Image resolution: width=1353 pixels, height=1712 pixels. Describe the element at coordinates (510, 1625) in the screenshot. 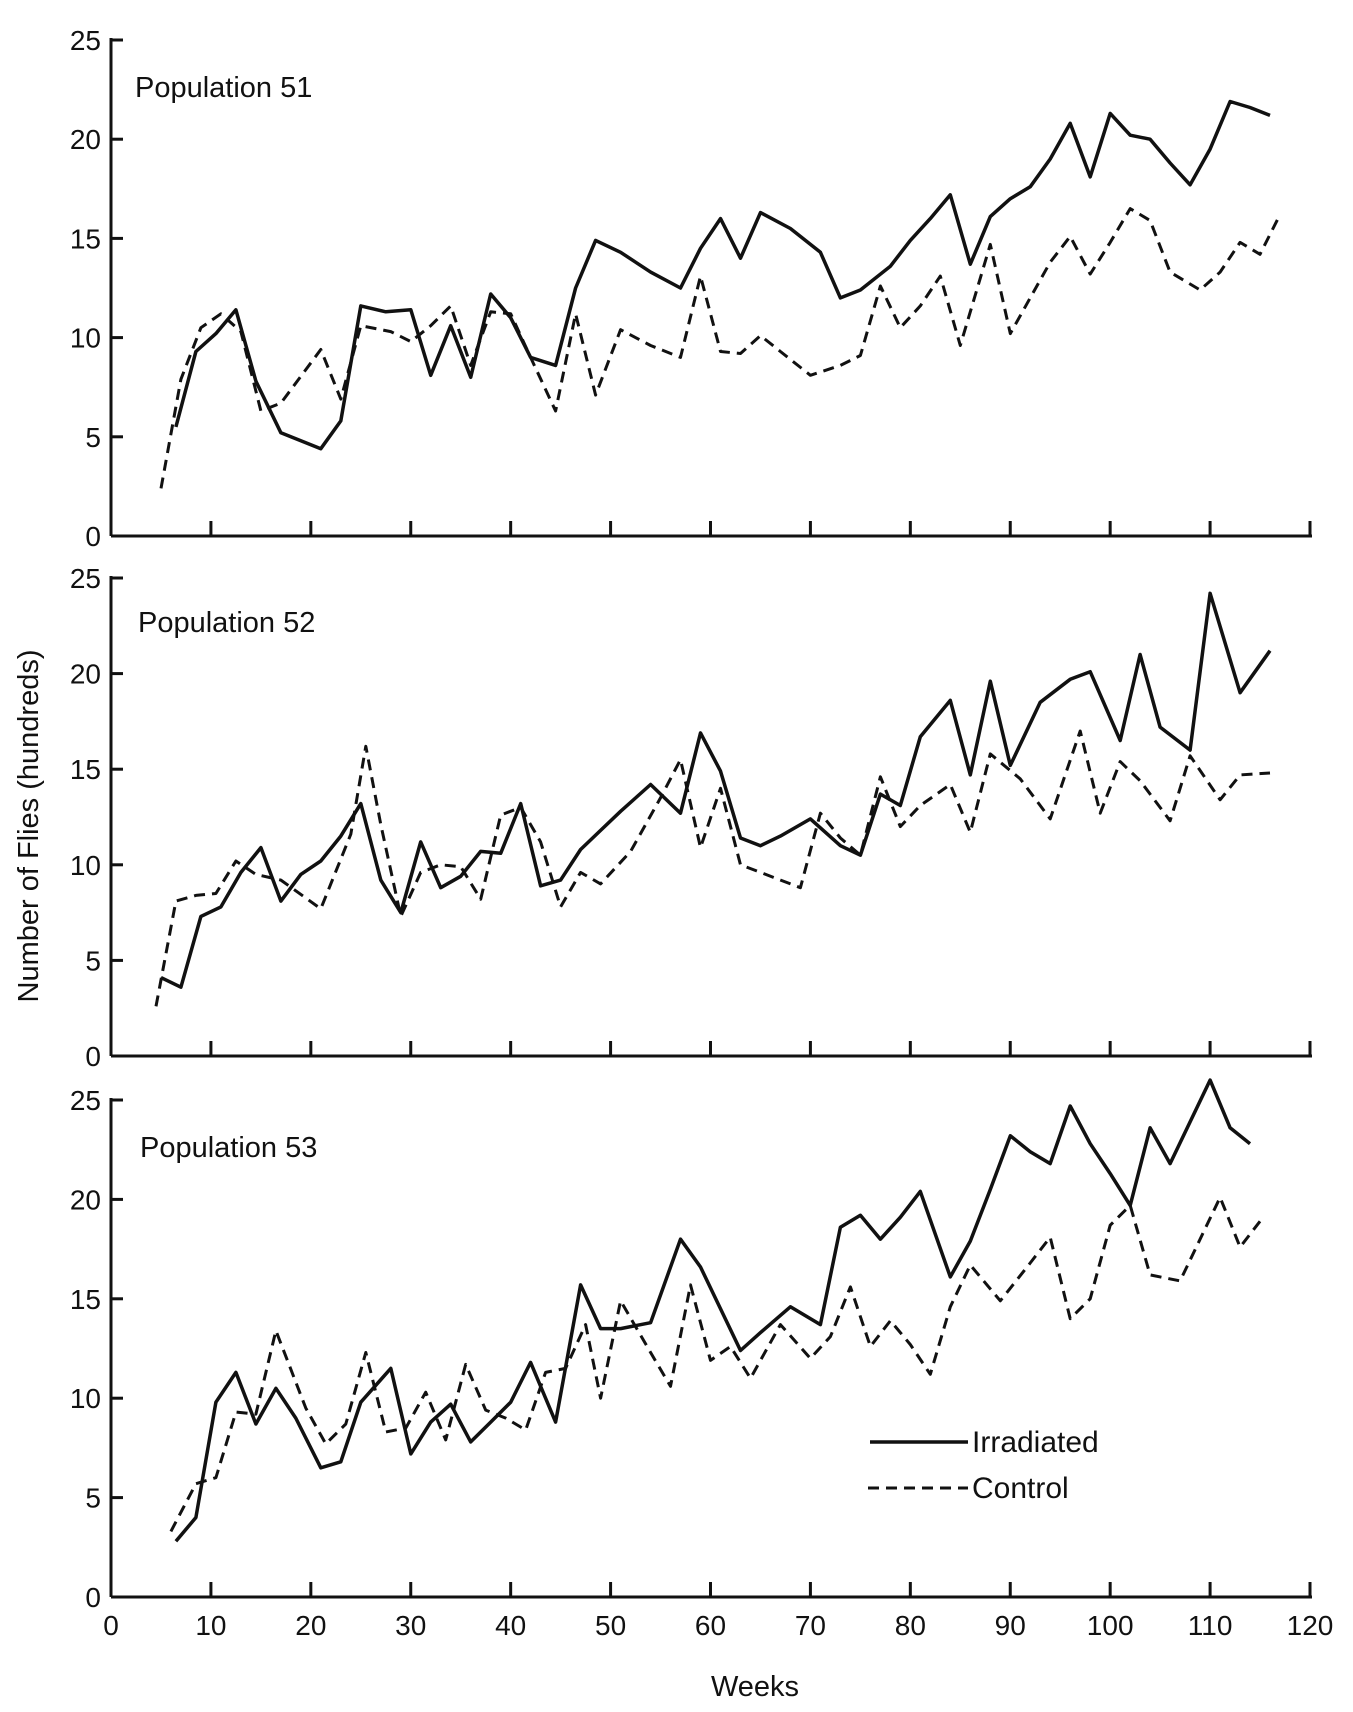

I see `x-tick-label: 40` at that location.